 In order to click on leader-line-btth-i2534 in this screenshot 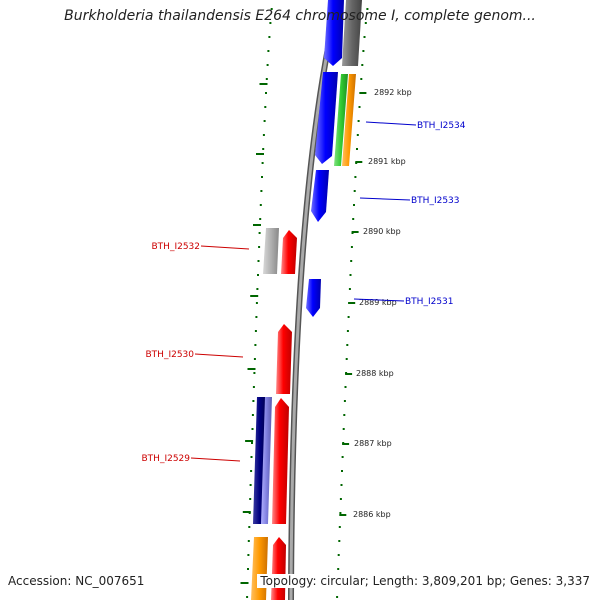, I will do `click(391, 123)`.